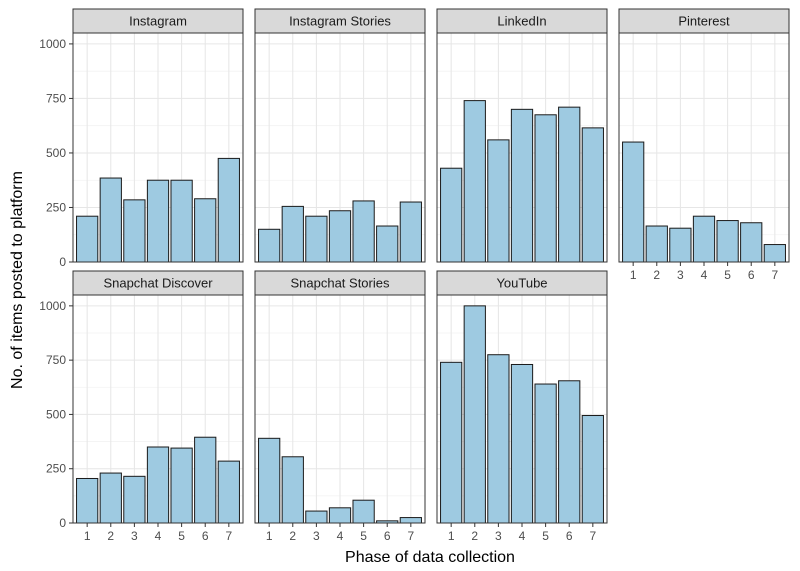  I want to click on facet-label: Pinterest, so click(704, 21).